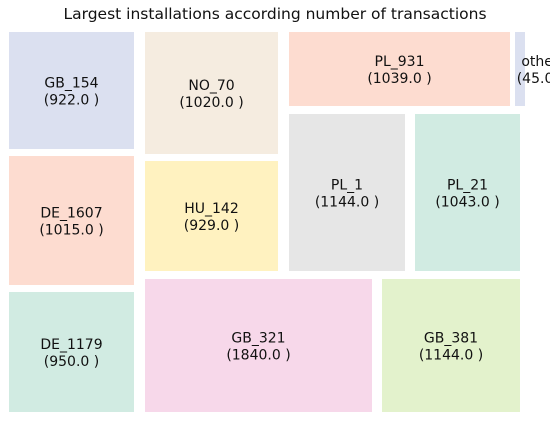 This screenshot has height=422, width=550. I want to click on treemap-tile-gb-381: GB_381(1144.0 ), so click(451, 345).